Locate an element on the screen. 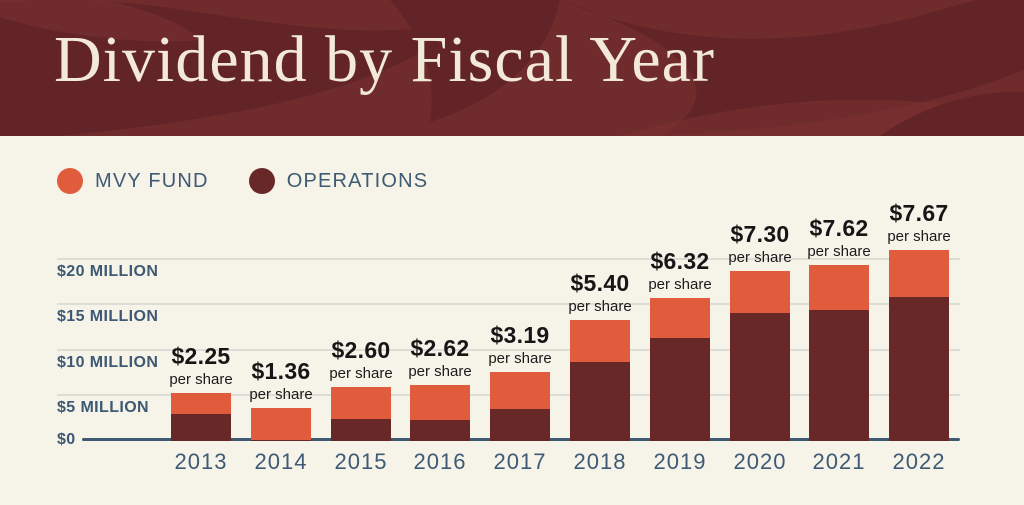  per-share-amount-2019: $6.32 is located at coordinates (680, 261).